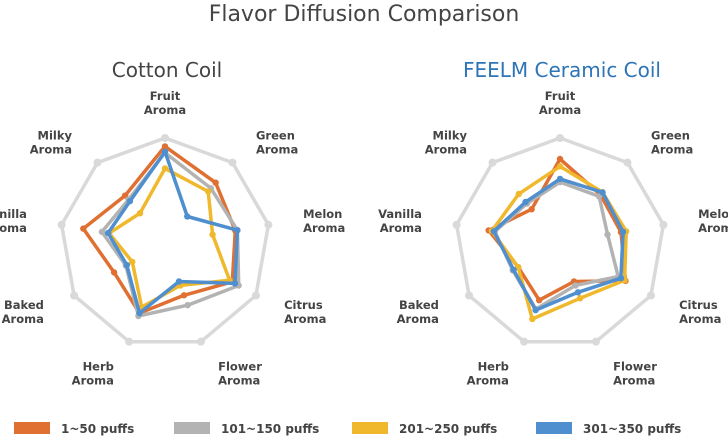  Describe the element at coordinates (370, 428) in the screenshot. I see `legend-swatch-201-250-puffs` at that location.